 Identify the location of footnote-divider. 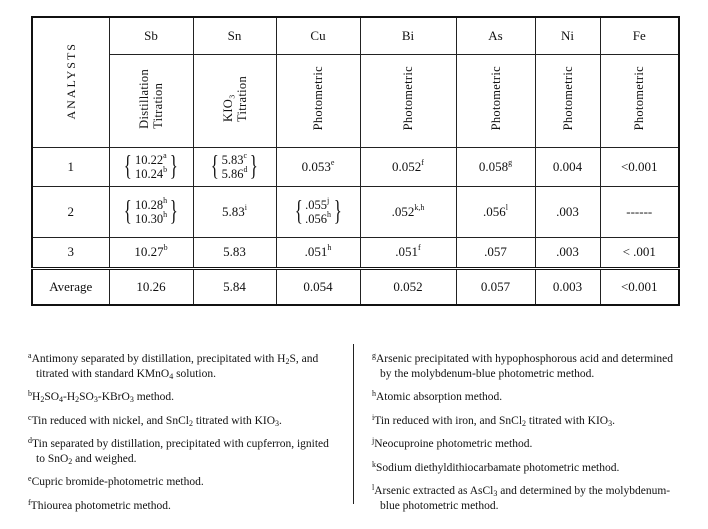
(353, 424).